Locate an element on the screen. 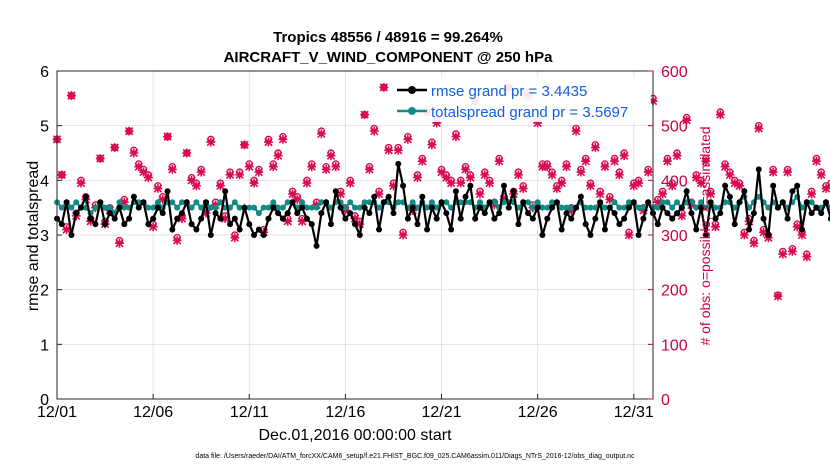 The height and width of the screenshot is (470, 830). y2-tick-label: 300 is located at coordinates (674, 236).